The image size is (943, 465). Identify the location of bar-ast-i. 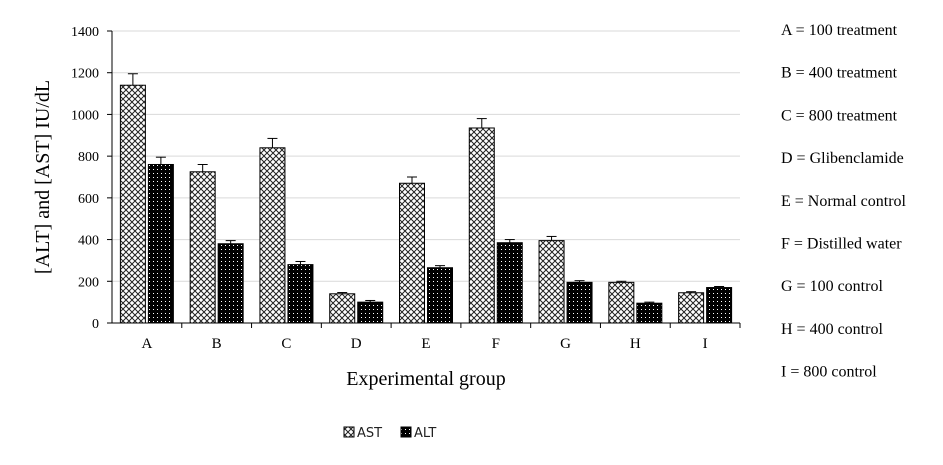
(691, 308).